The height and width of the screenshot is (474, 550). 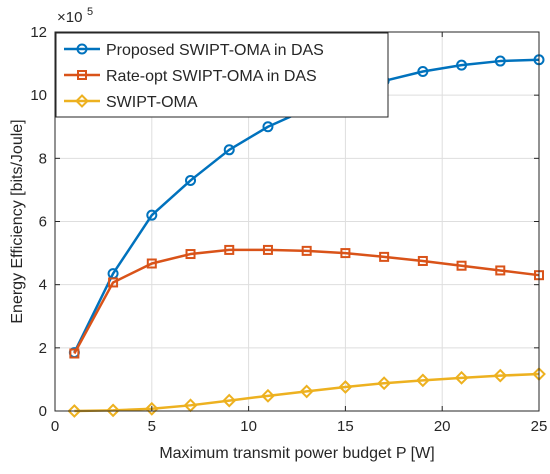 I want to click on y-tick-label: 4, so click(x=43, y=285).